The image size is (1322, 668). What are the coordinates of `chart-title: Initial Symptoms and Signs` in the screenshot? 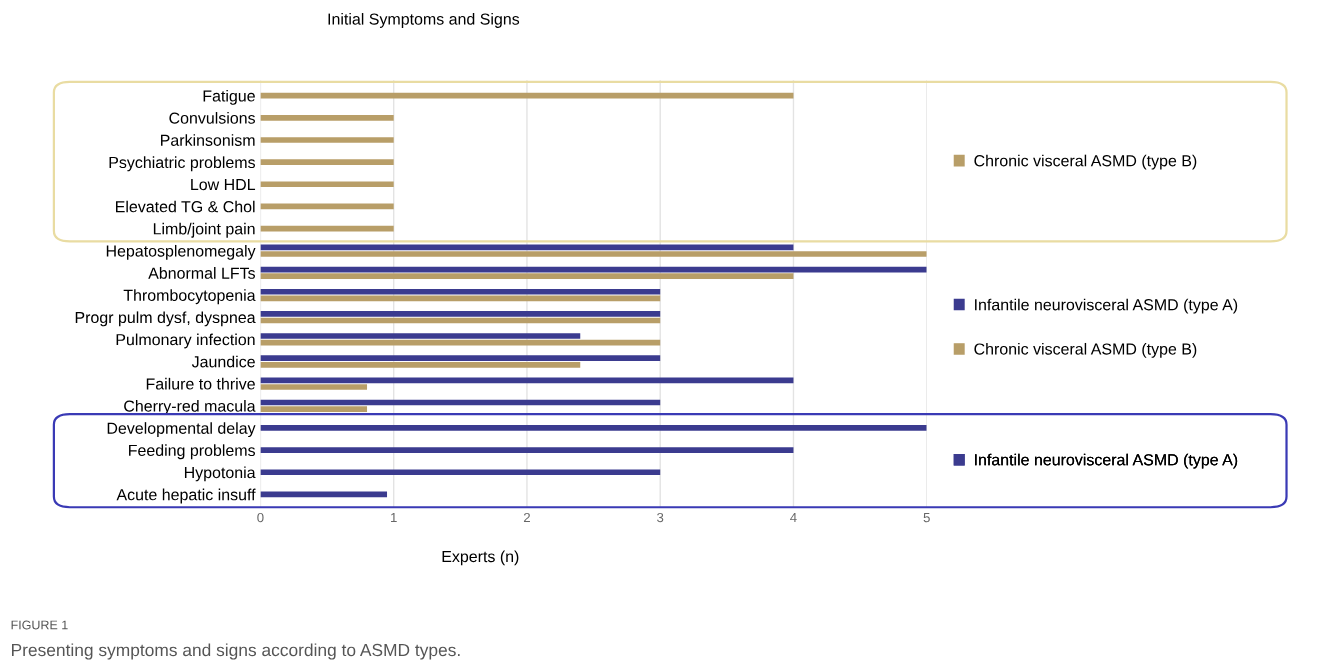 It's located at (424, 20).